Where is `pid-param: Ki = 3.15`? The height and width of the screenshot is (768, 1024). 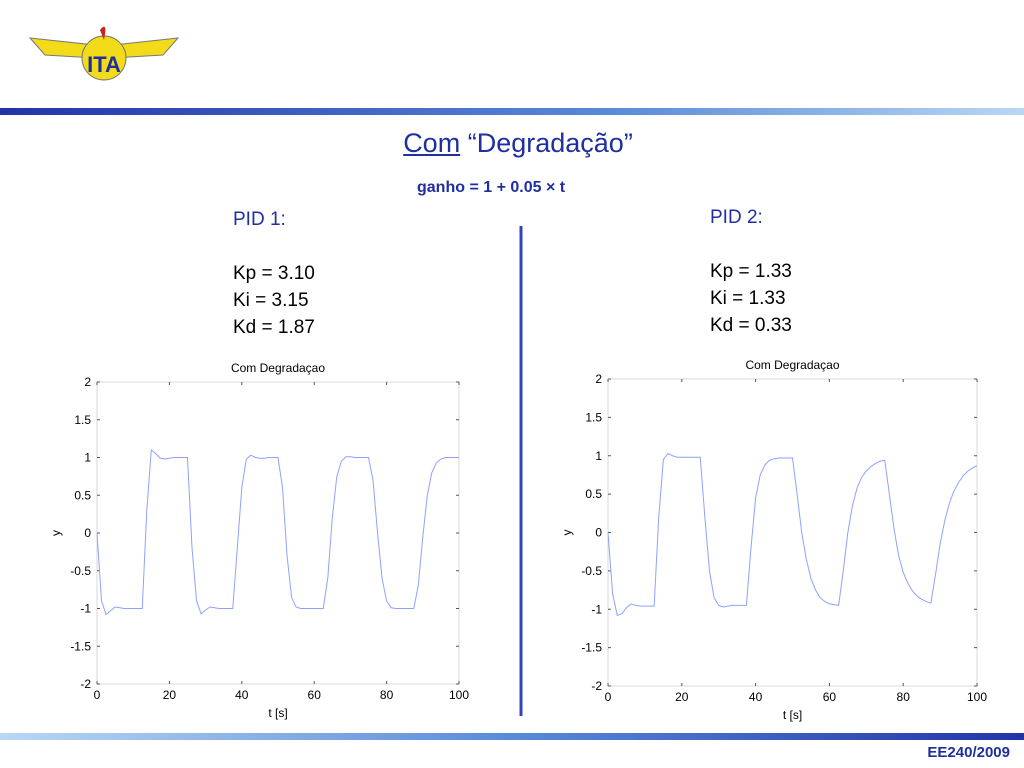 pid-param: Ki = 3.15 is located at coordinates (271, 300).